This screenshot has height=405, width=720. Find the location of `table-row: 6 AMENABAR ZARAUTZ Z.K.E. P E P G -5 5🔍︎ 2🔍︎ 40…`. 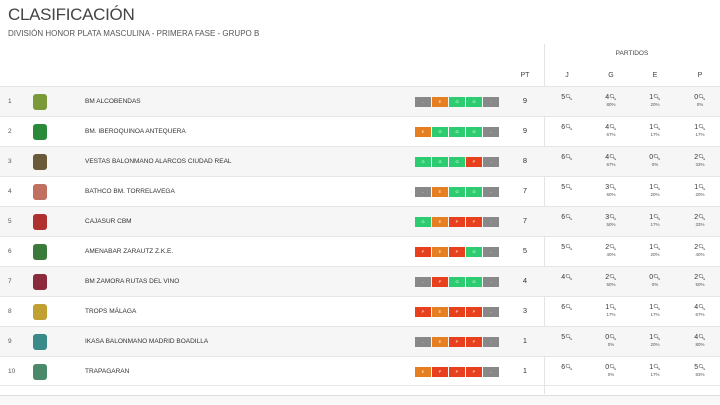

table-row: 6 AMENABAR ZARAUTZ Z.K.E. P E P G -5 5🔍︎ 2🔍︎ 40… is located at coordinates (360, 251).